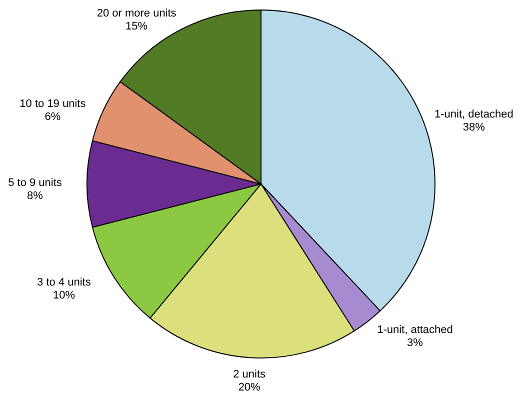 The image size is (524, 404). I want to click on slice-label: 3 to 4 units, so click(64, 282).